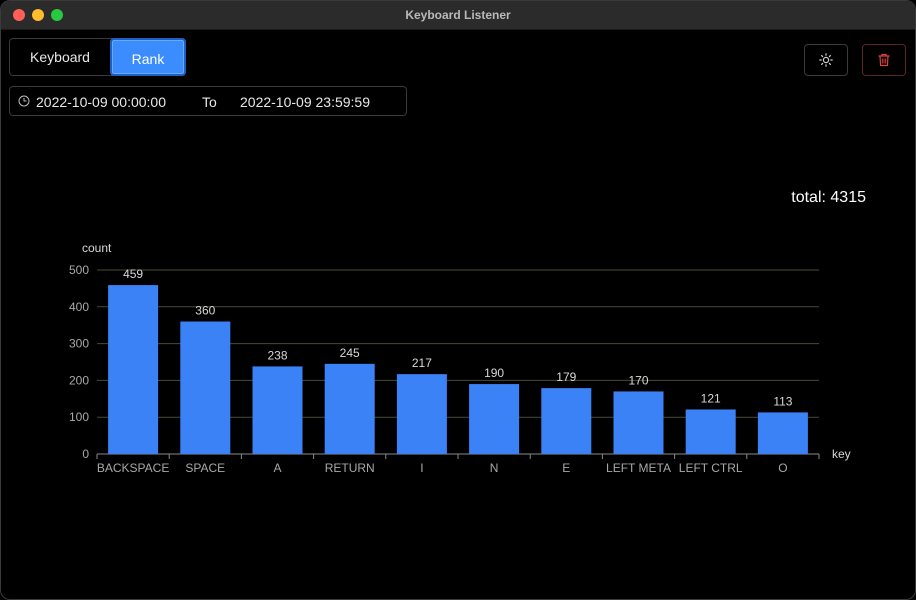 This screenshot has height=600, width=916. What do you see at coordinates (566, 377) in the screenshot?
I see `bar-value-label: 179` at bounding box center [566, 377].